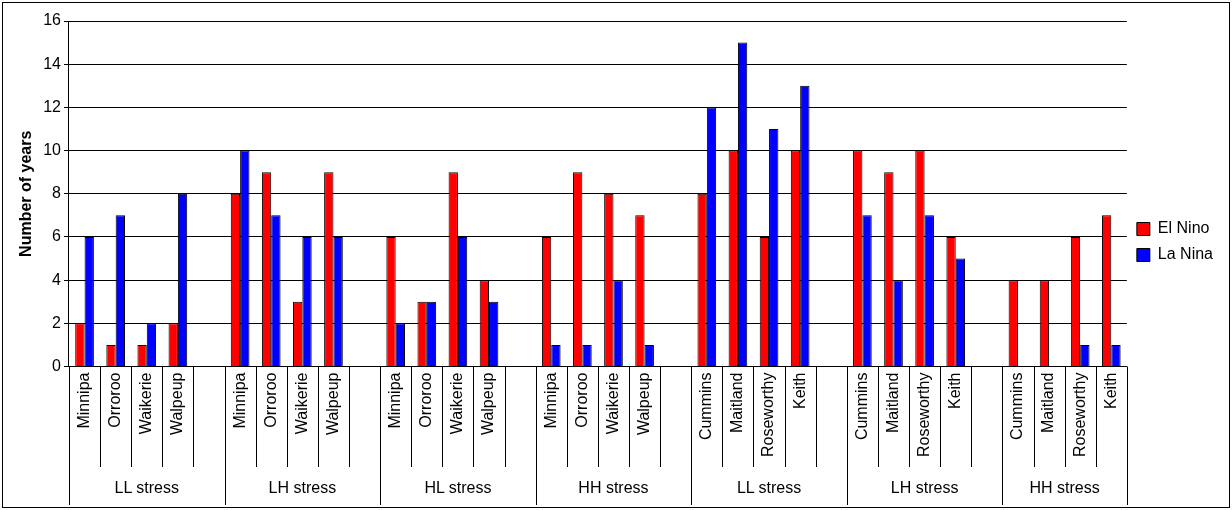 The width and height of the screenshot is (1232, 510). I want to click on legend-label: La Nina, so click(1185, 254).